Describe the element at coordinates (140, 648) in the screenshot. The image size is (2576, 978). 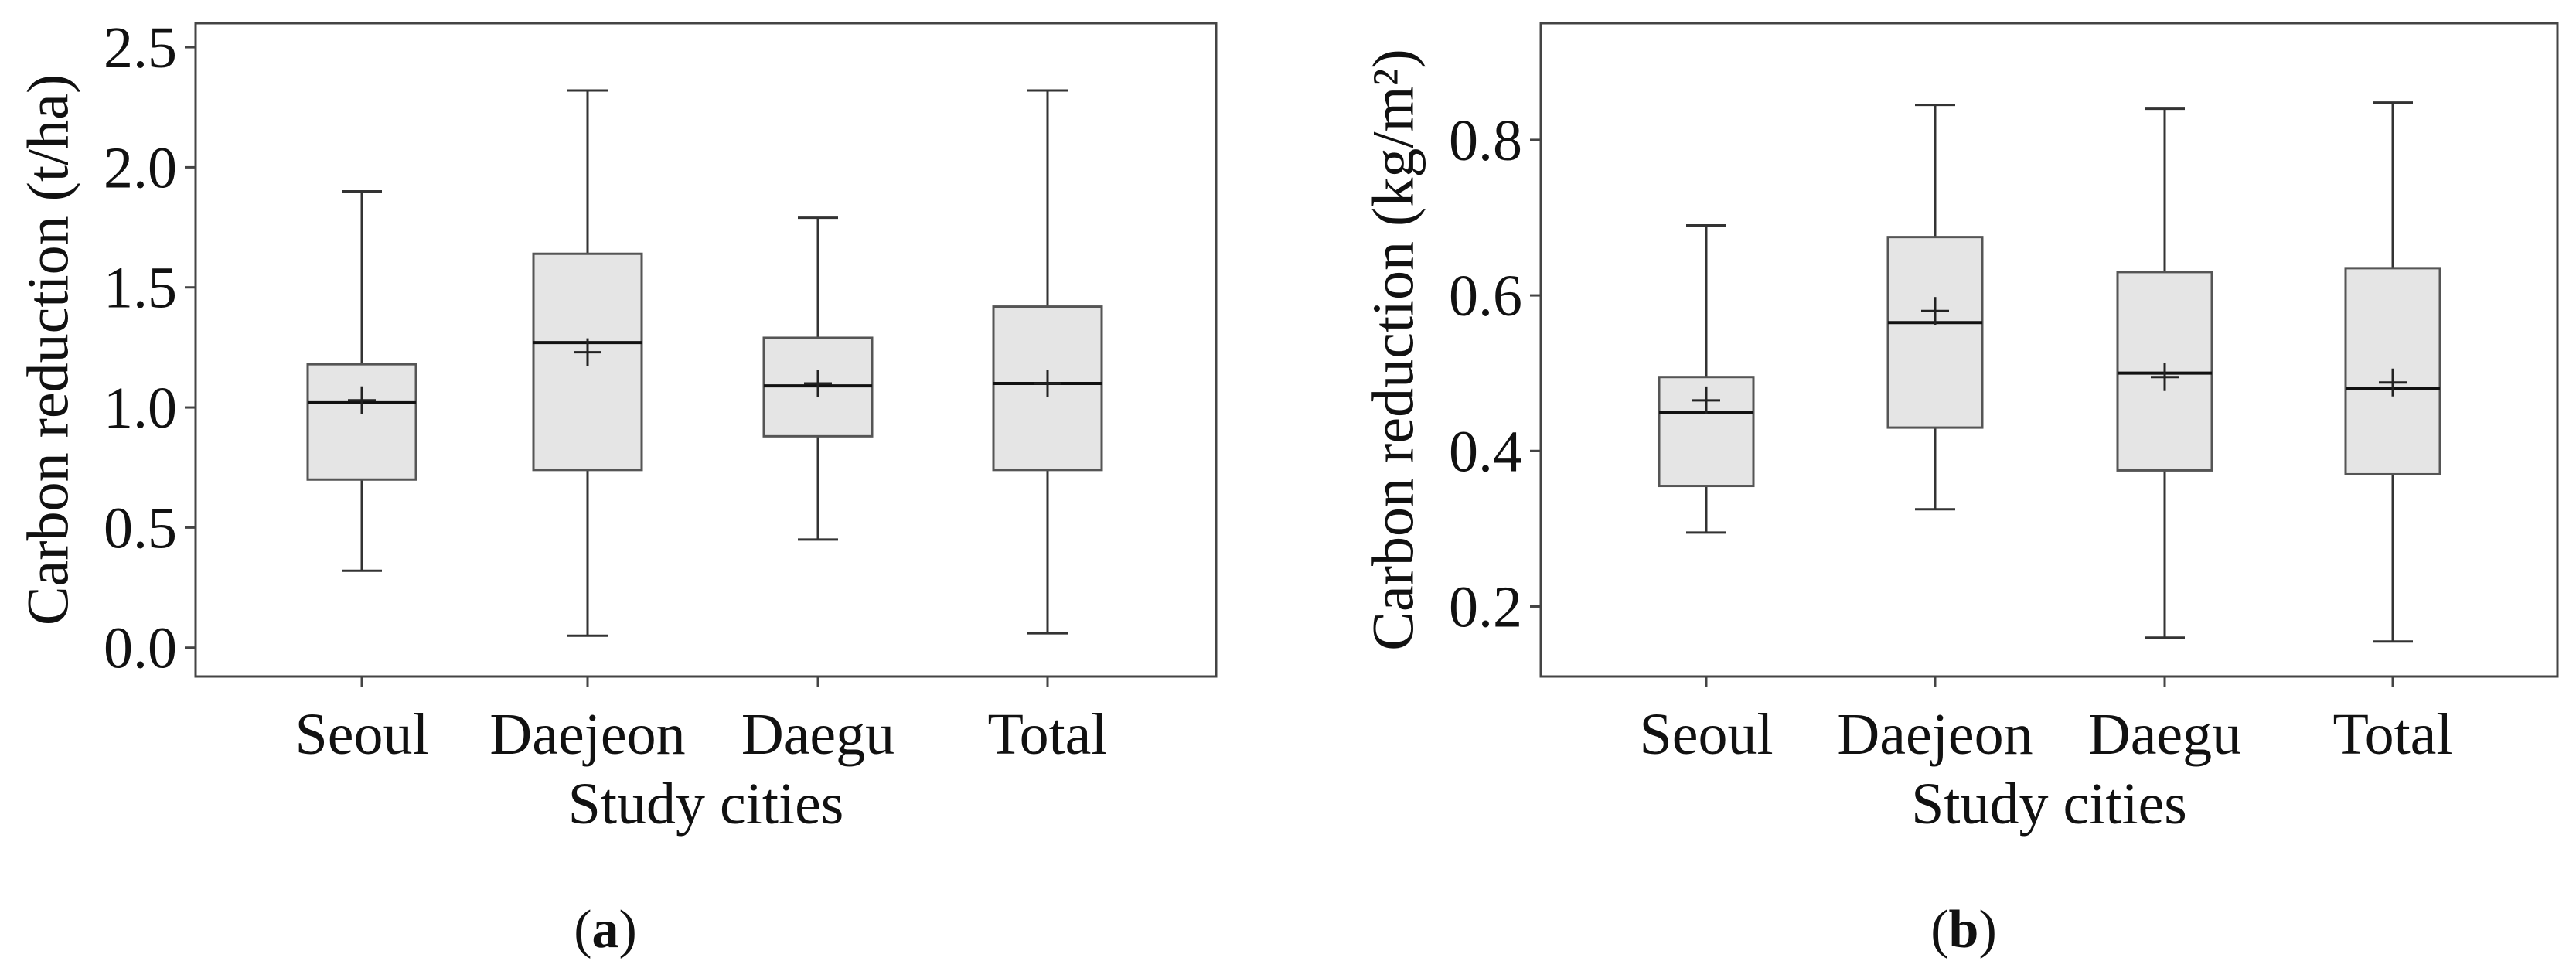
I see `y-tick-label: 0.0` at that location.